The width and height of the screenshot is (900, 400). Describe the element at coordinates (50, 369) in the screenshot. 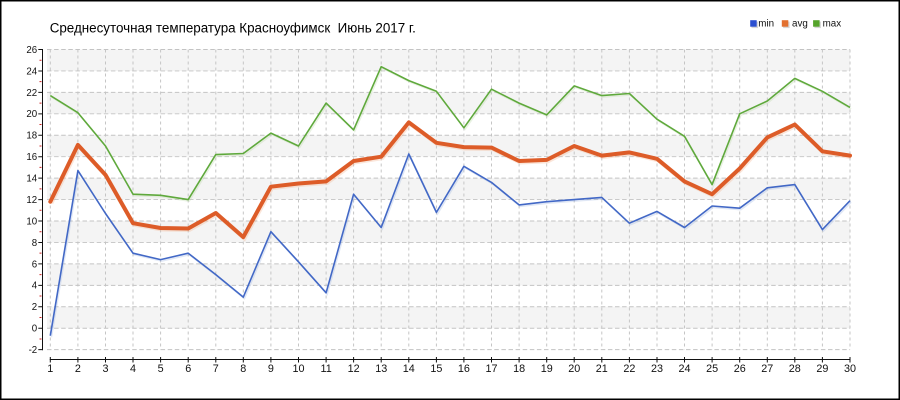

I see `svg-text: 1` at that location.